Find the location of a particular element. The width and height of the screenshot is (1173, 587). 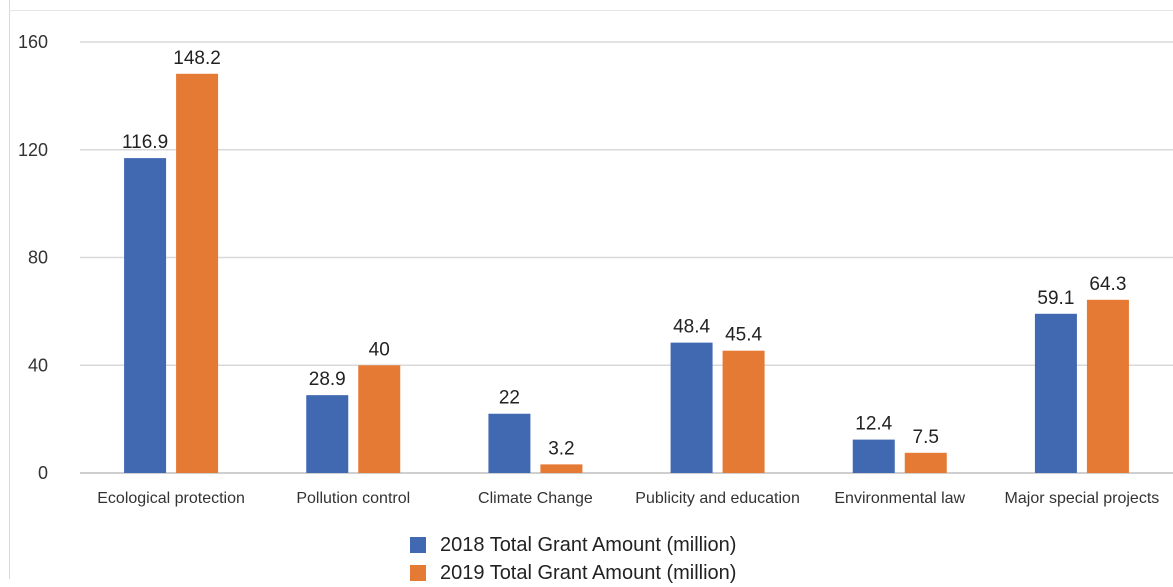

x-category-label: Climate Change is located at coordinates (535, 498).